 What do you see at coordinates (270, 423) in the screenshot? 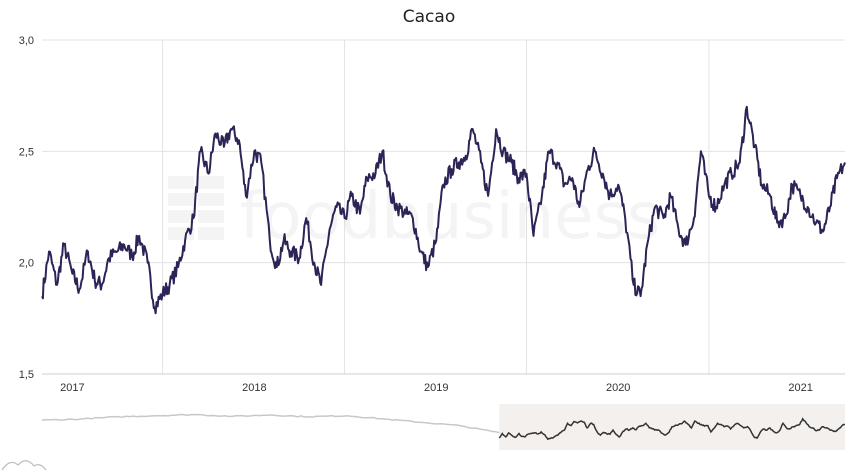
I see `navigator-line-unselected` at bounding box center [270, 423].